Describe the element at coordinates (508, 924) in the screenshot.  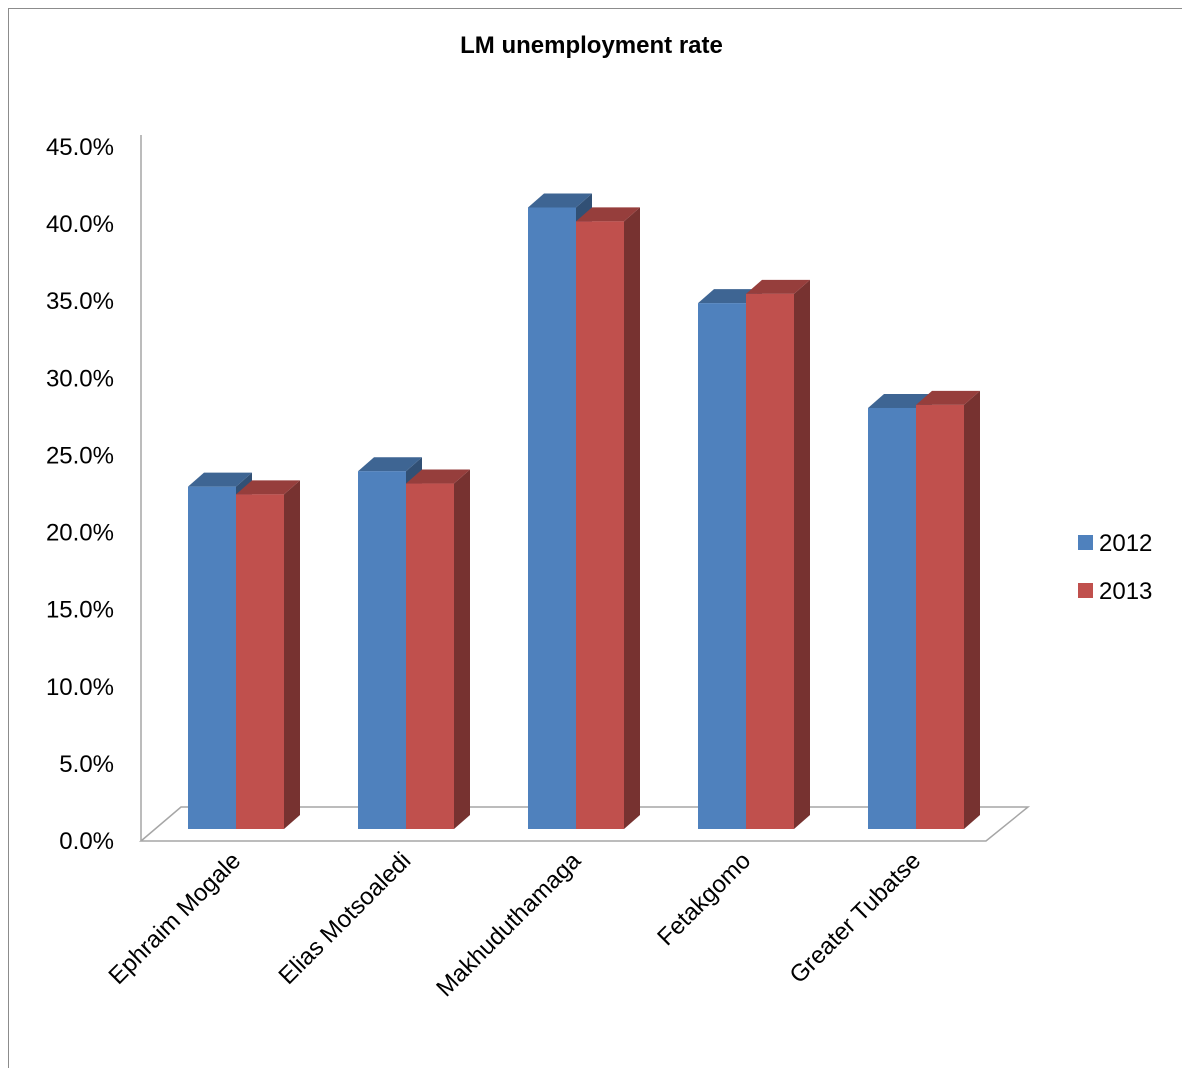
I see `x-category-label: Makhuduthamaga` at that location.